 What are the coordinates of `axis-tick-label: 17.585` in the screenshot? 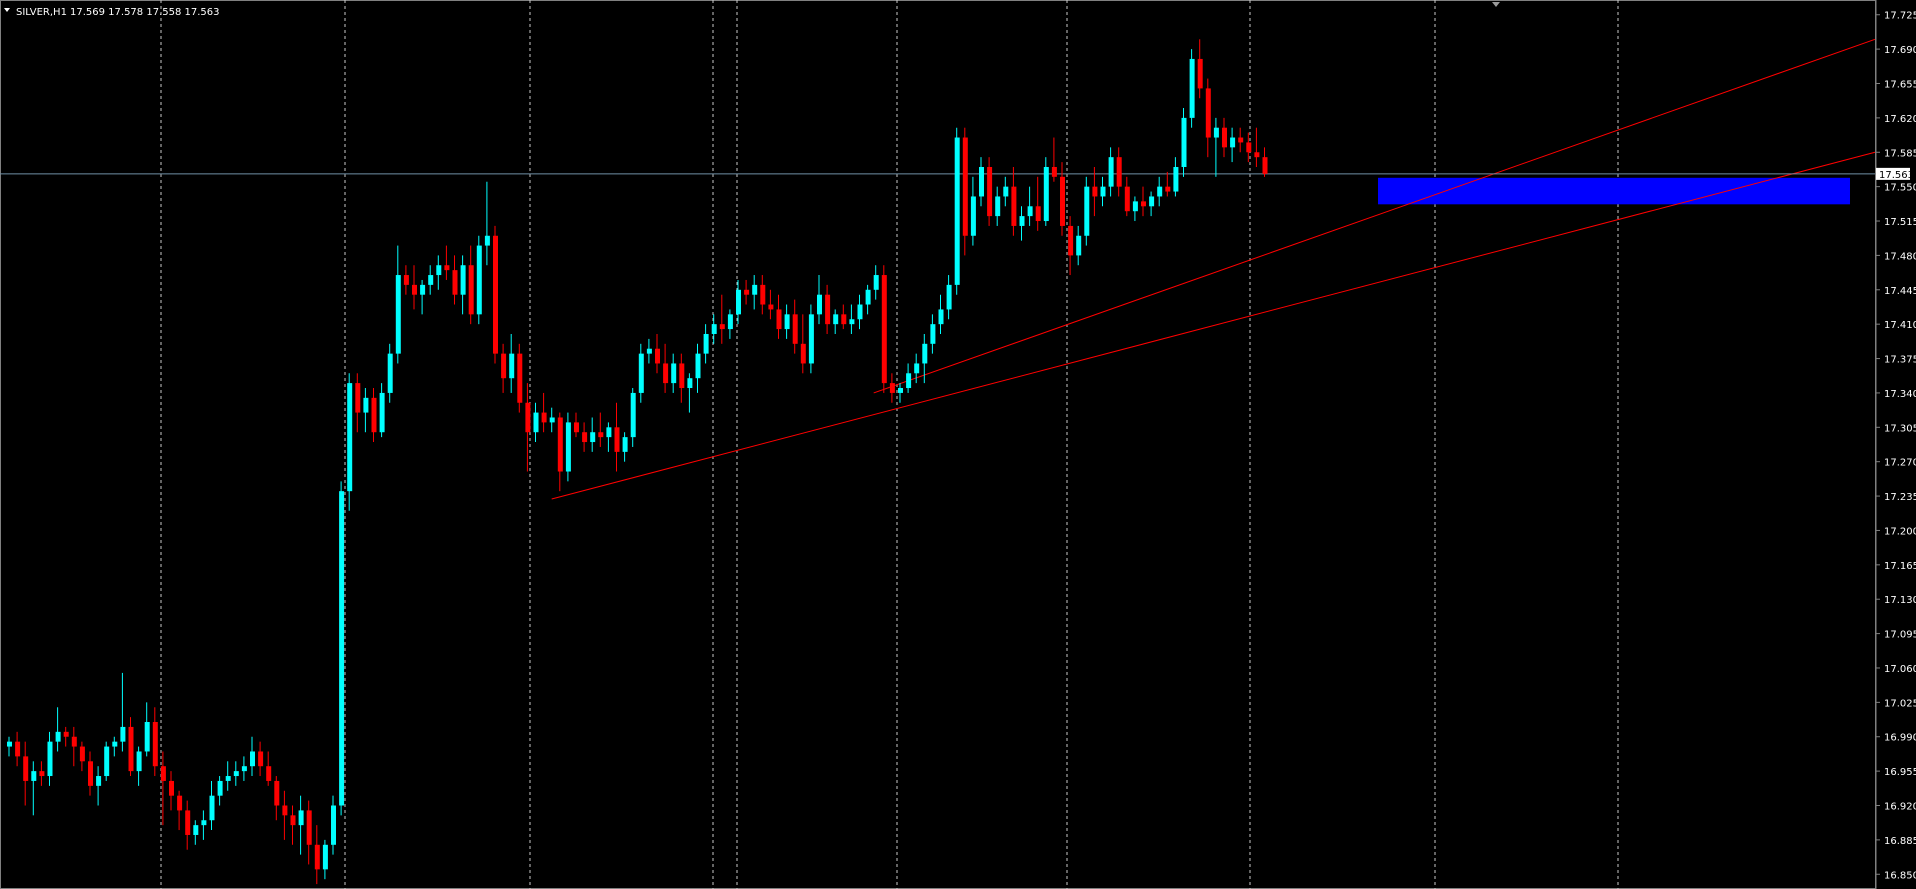 It's located at (1900, 153).